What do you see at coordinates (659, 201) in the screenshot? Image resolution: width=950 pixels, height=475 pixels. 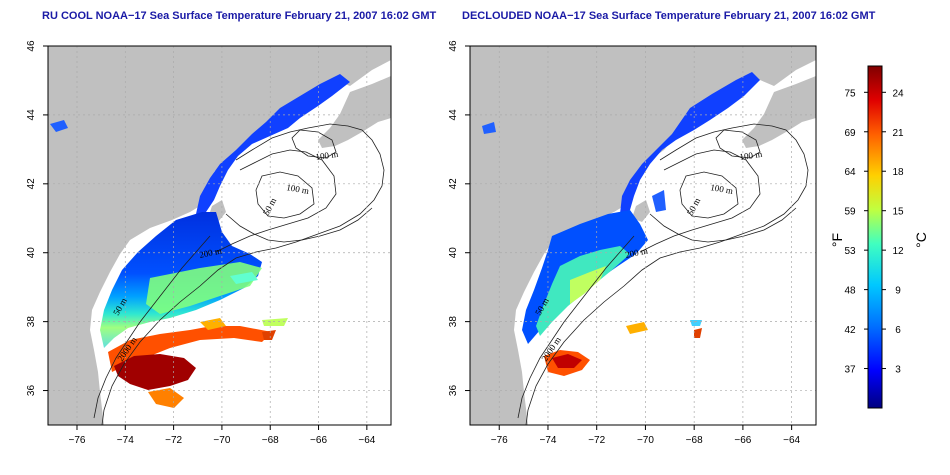 I see `right-sst-patch-bank` at bounding box center [659, 201].